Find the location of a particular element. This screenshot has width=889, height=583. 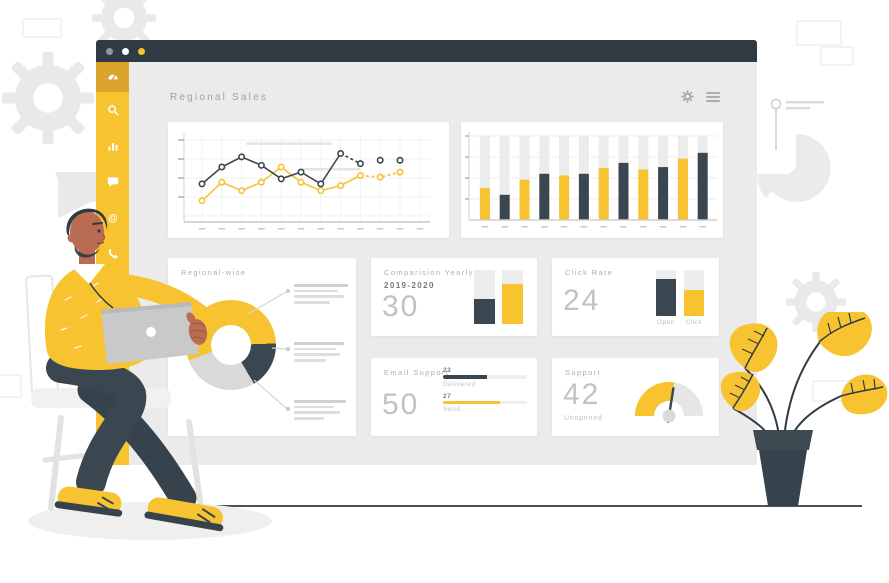

panel-click-rate: Click Rate 24 Open Click is located at coordinates (635, 297).